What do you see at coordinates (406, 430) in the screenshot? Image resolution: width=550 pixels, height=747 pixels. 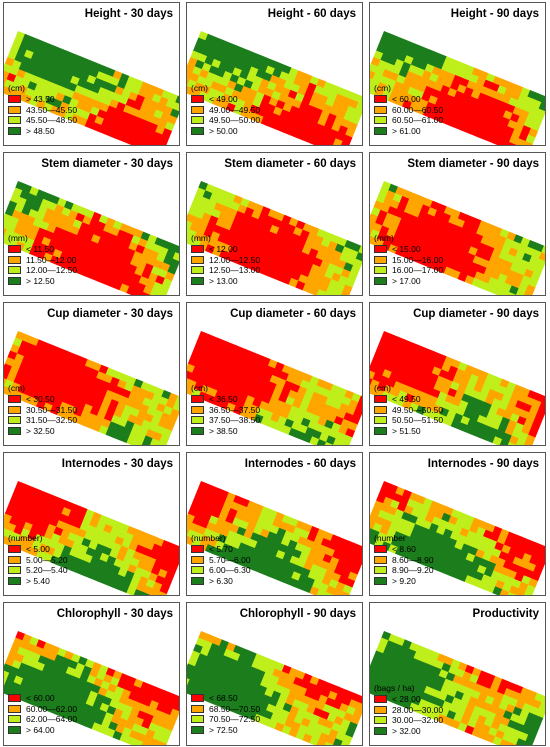 I see `legend-label: > 51.50` at bounding box center [406, 430].